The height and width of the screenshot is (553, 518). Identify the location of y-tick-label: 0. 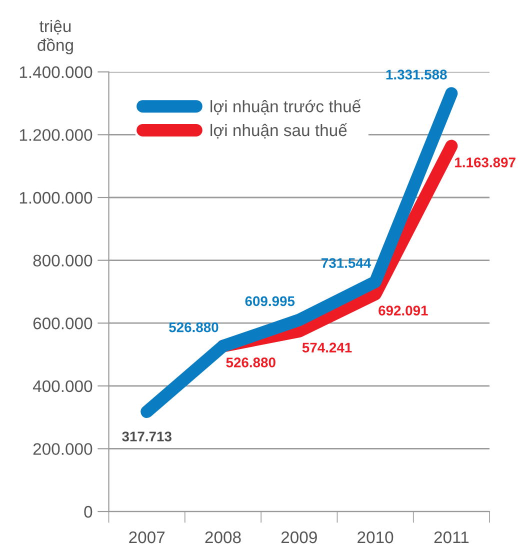
(88, 512).